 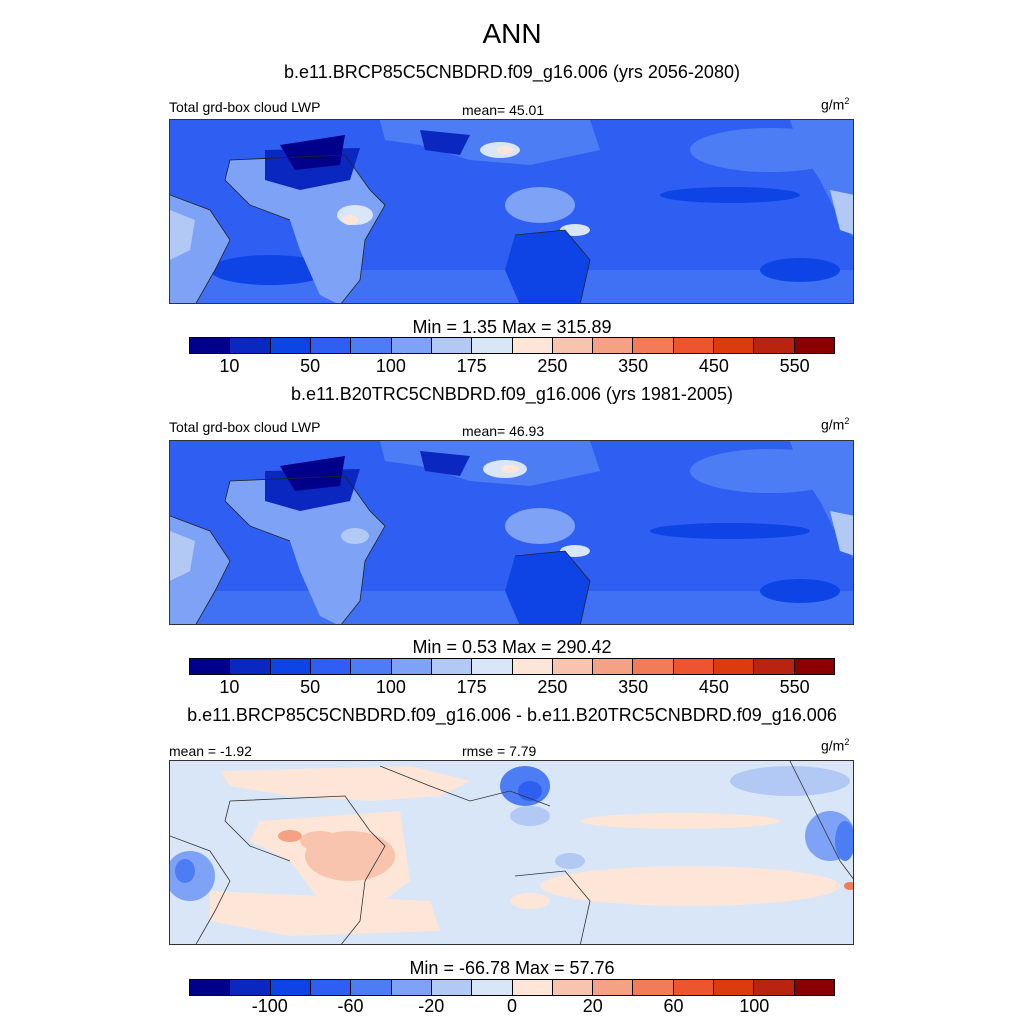 What do you see at coordinates (673, 1006) in the screenshot?
I see `colorbar-tick-label: 60` at bounding box center [673, 1006].